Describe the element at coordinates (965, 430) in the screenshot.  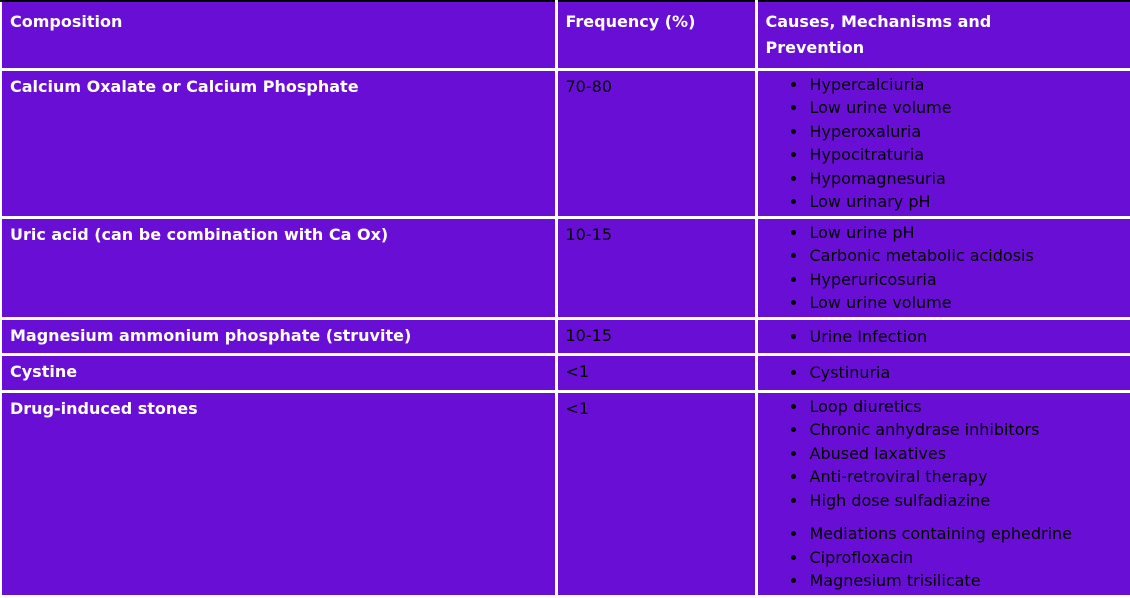
I see `cause-item: Chronic anhydrase inhibitors` at that location.